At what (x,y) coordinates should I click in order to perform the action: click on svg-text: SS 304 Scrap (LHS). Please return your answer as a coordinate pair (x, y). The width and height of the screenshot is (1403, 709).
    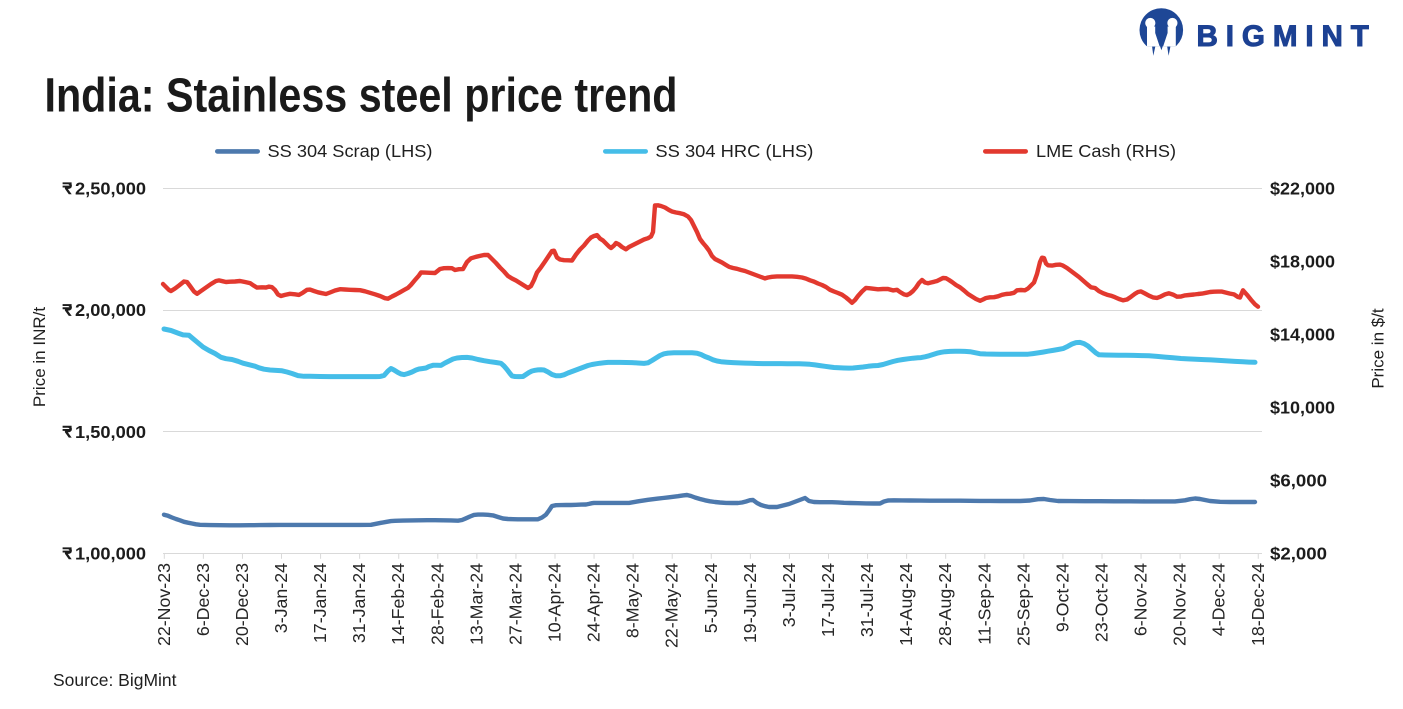
    Looking at the image, I should click on (350, 151).